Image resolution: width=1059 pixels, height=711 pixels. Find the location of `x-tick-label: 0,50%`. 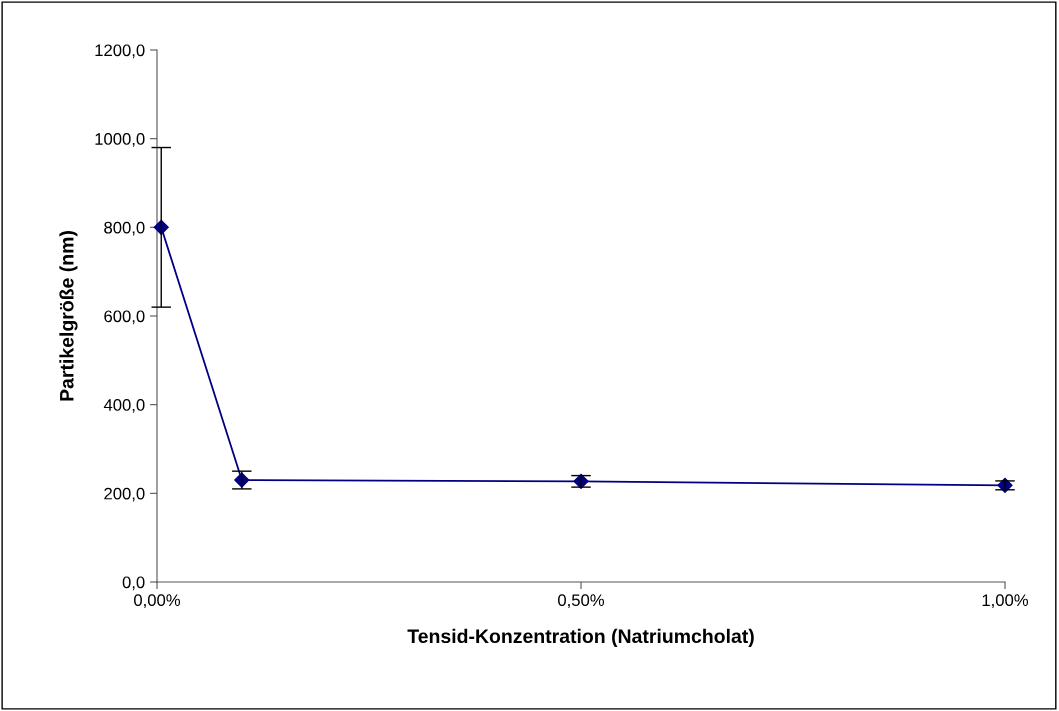

x-tick-label: 0,50% is located at coordinates (581, 601).